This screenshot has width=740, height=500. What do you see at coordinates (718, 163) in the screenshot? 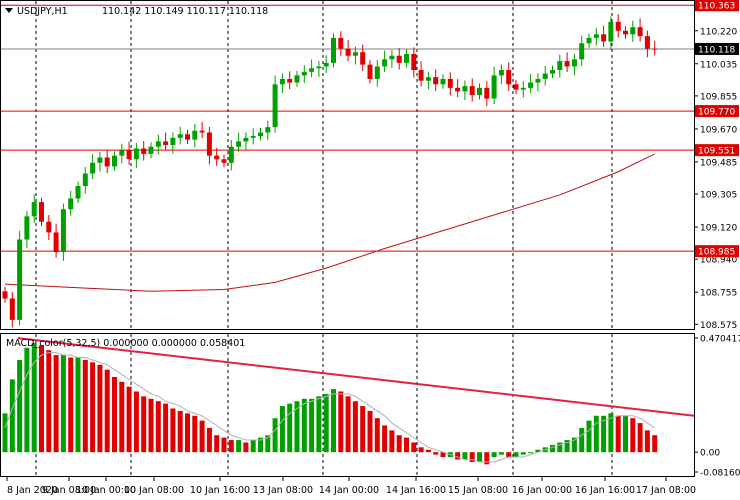
I see `y-tick-label: 109.485` at bounding box center [718, 163].